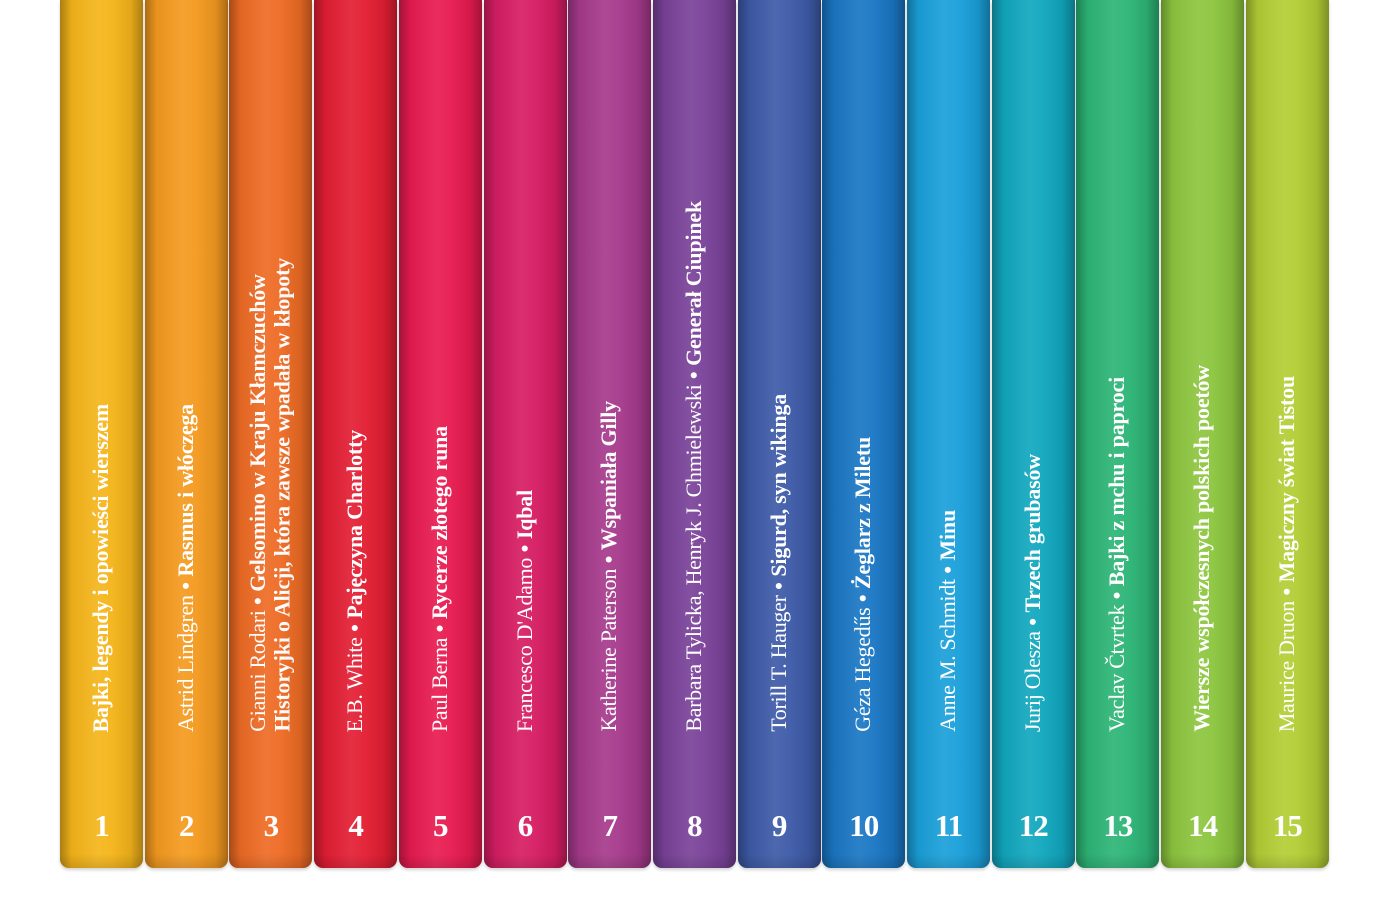 Image resolution: width=1400 pixels, height=900 pixels. What do you see at coordinates (356, 825) in the screenshot?
I see `volume-number: 4` at bounding box center [356, 825].